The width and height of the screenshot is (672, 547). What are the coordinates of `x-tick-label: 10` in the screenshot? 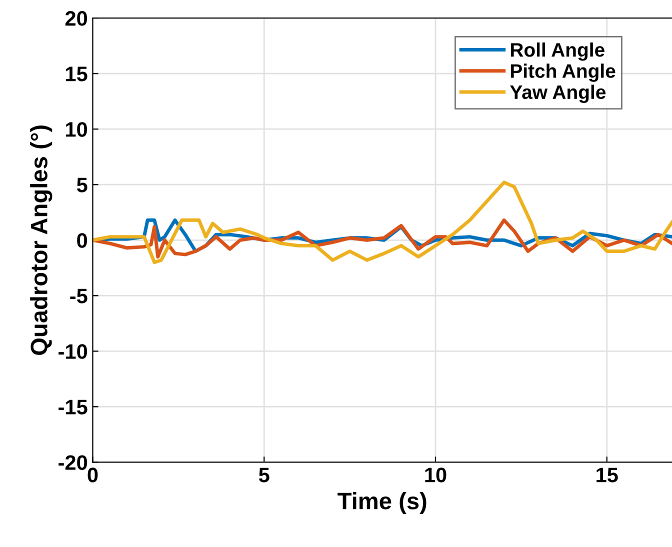 It's located at (435, 475).